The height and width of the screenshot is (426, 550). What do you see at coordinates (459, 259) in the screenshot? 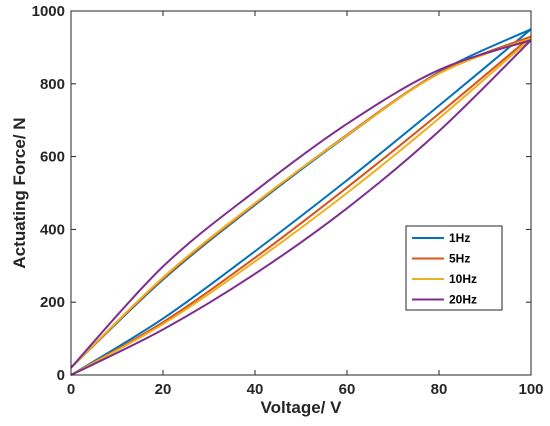
I see `legend-label-5Hz: 5Hz` at bounding box center [459, 259].